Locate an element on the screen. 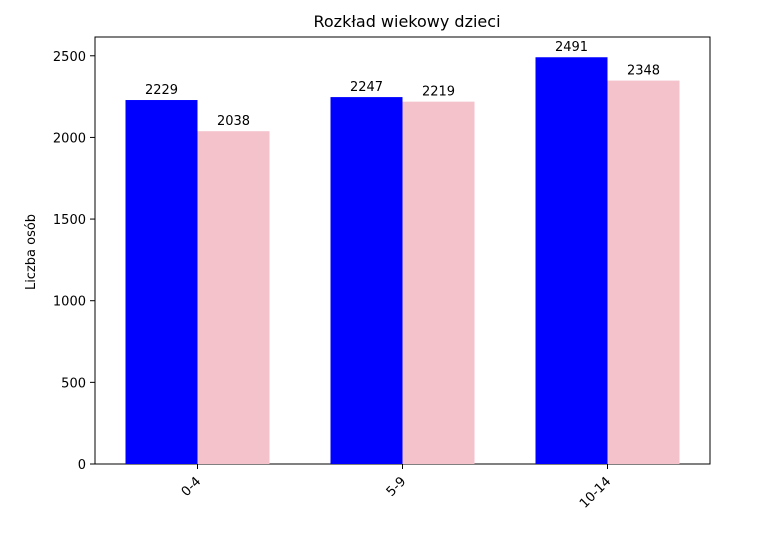  data-label: 2348 is located at coordinates (643, 71).